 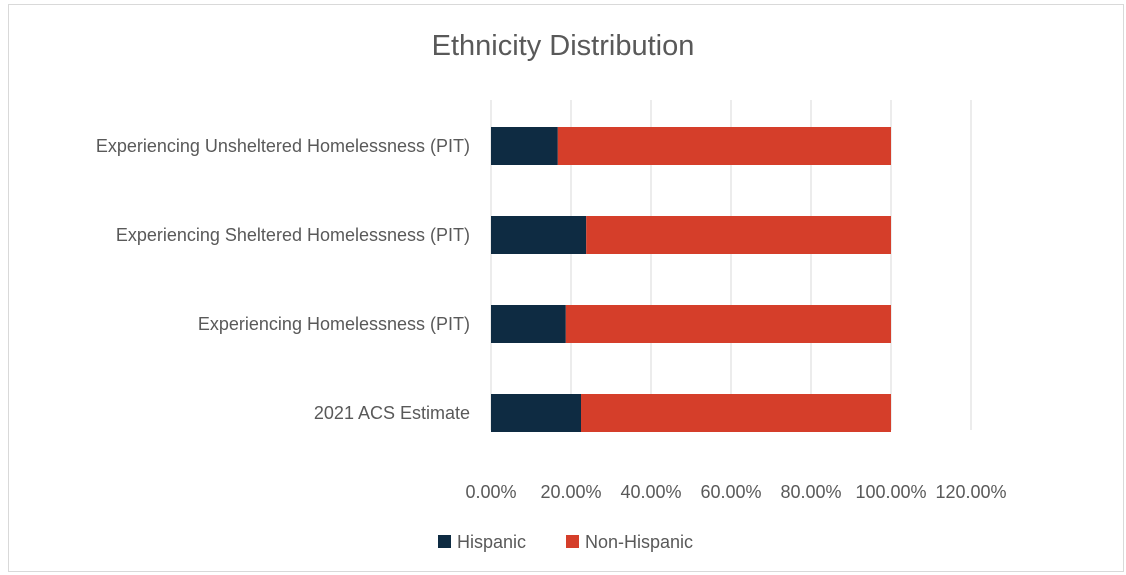 I want to click on x-tick-label: 120.00%, so click(x=970, y=492).